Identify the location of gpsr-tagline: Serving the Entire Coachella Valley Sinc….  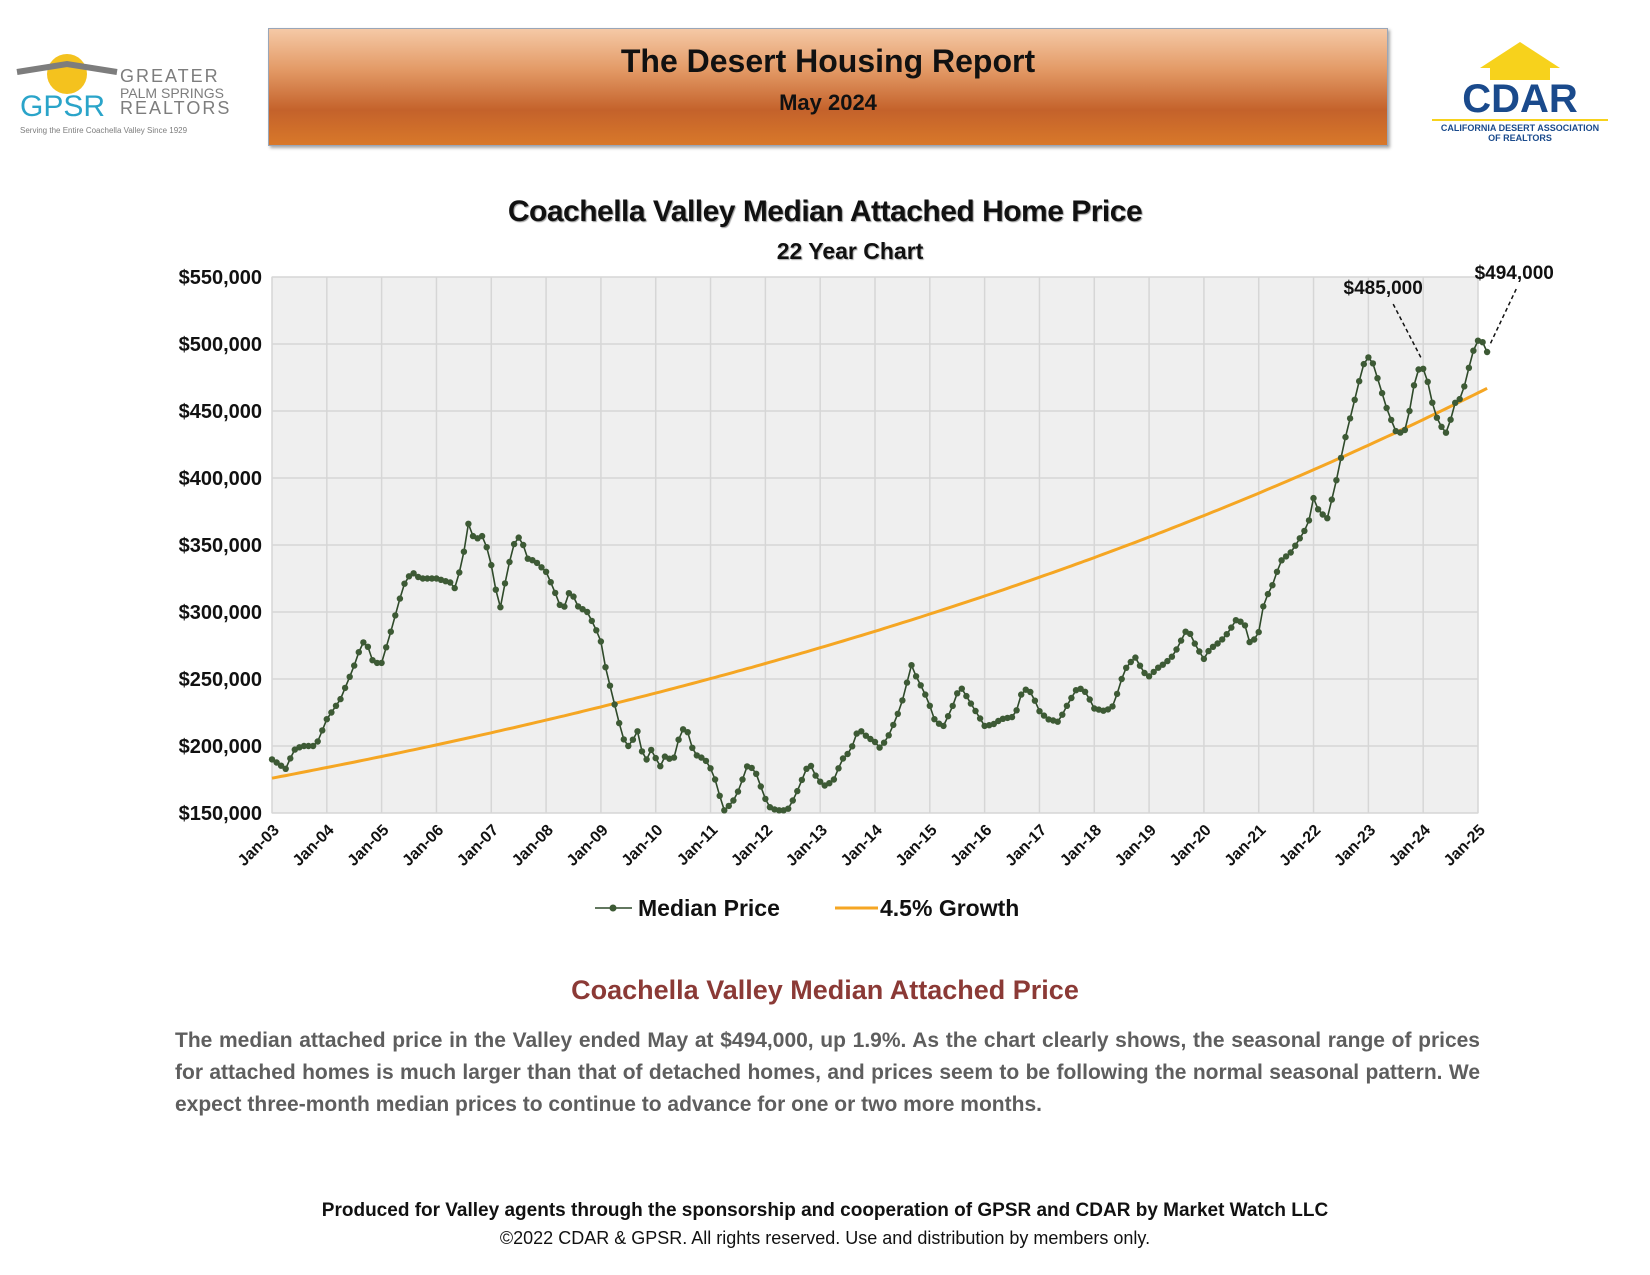
(104, 130).